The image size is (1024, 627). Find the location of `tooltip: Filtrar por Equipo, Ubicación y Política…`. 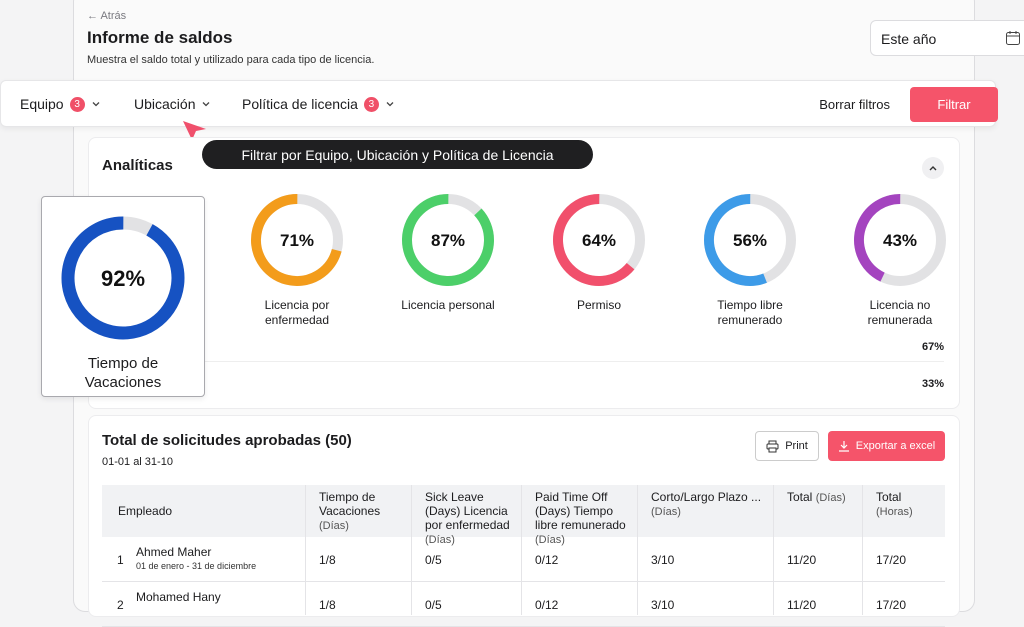

tooltip: Filtrar por Equipo, Ubicación y Política… is located at coordinates (397, 154).